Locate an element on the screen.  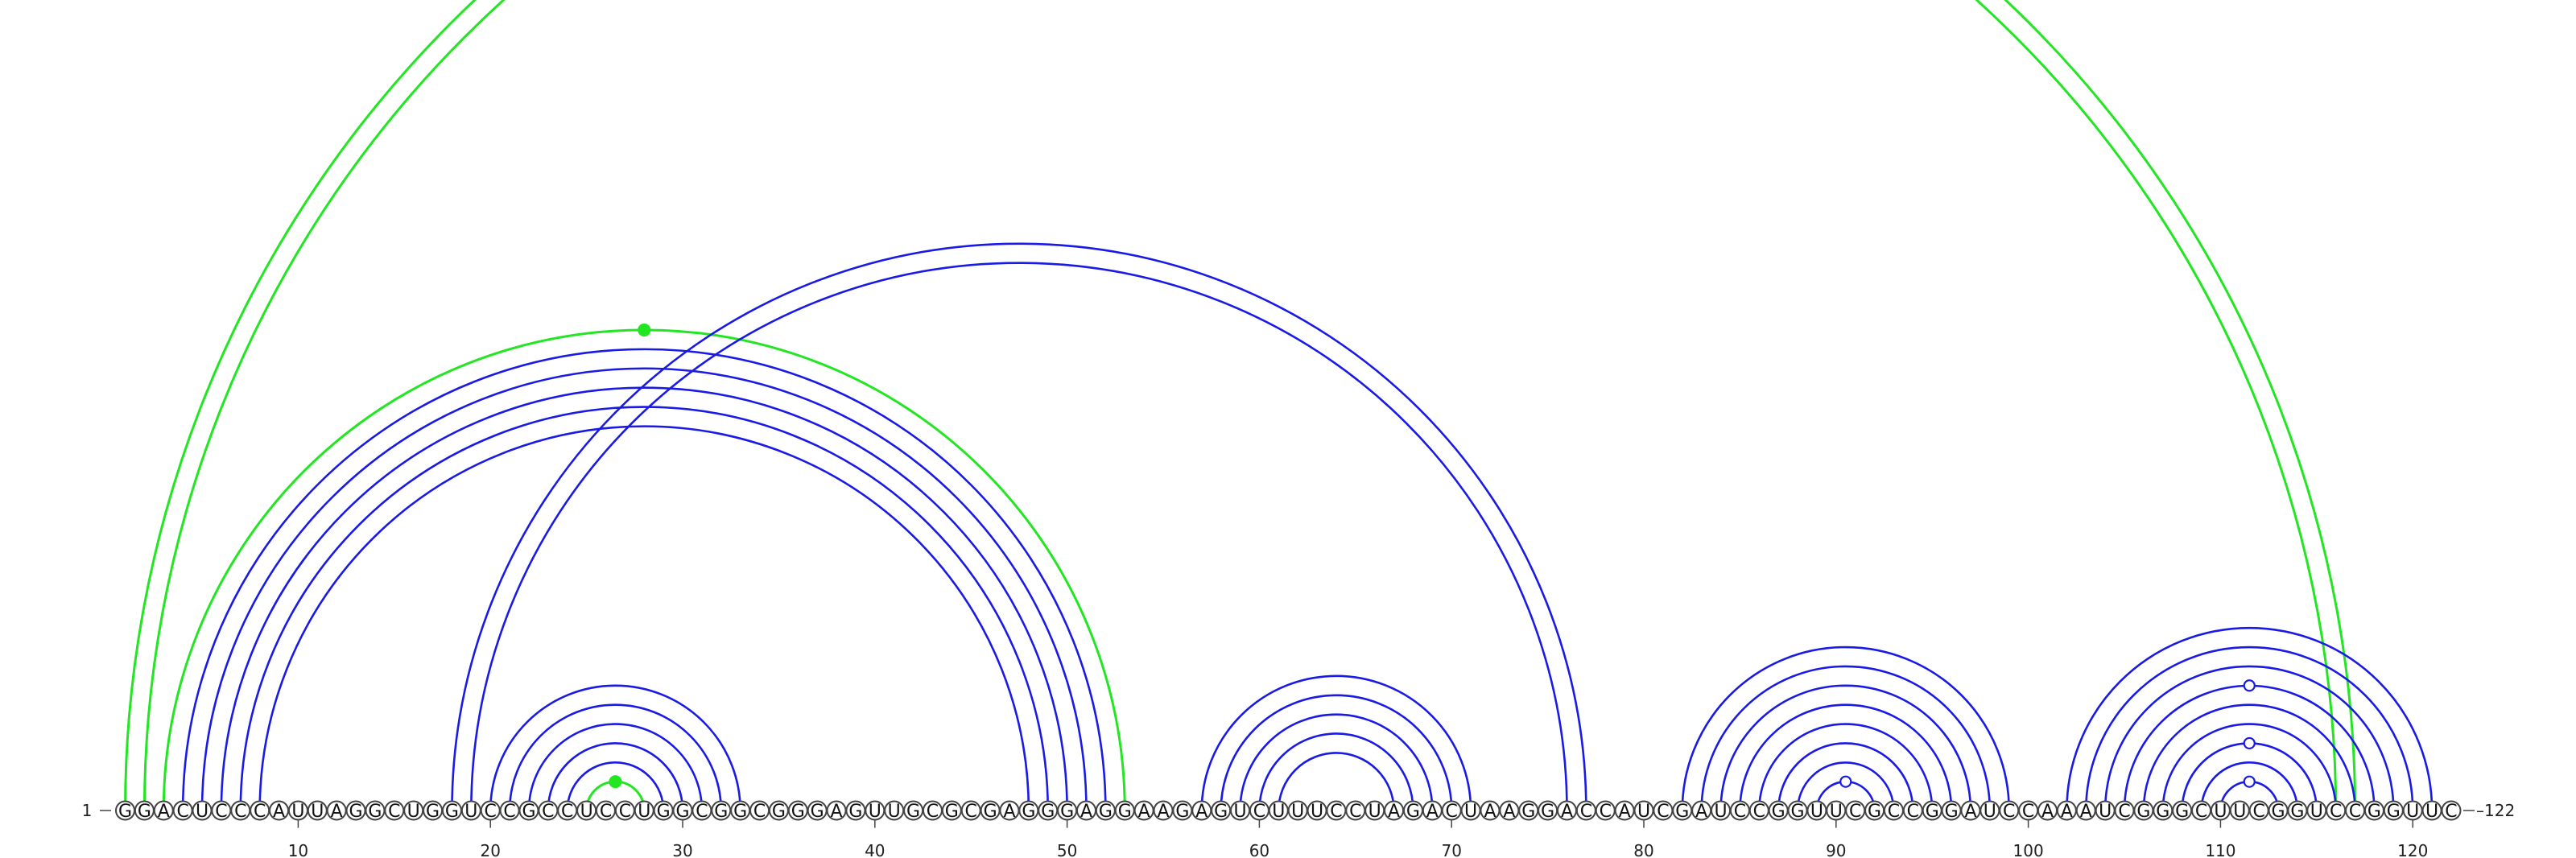
nucleotide-49: G is located at coordinates (1048, 811).